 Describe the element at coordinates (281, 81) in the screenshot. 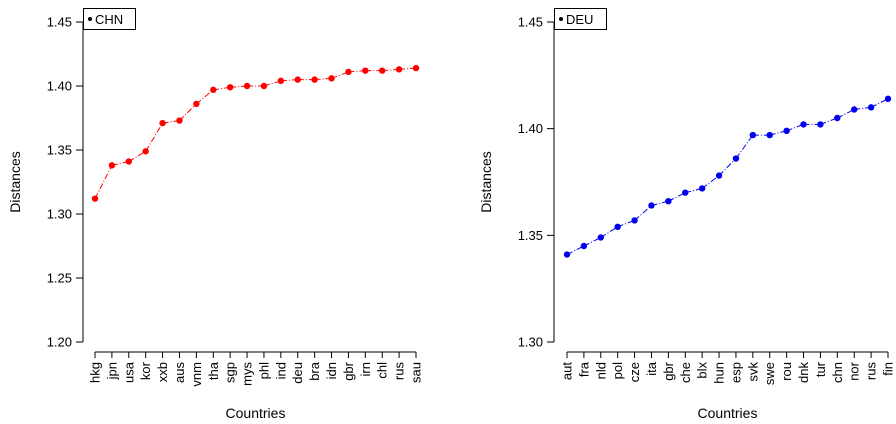

I see `data-point-ind` at that location.